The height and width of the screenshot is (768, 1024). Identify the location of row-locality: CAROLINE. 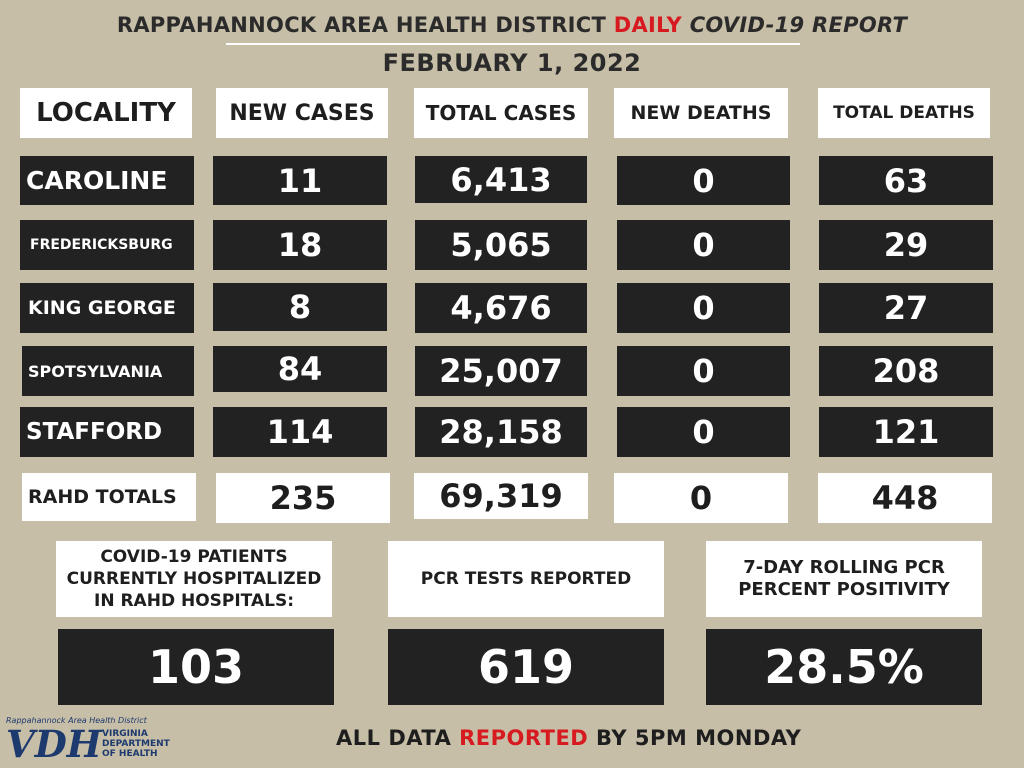
(107, 180).